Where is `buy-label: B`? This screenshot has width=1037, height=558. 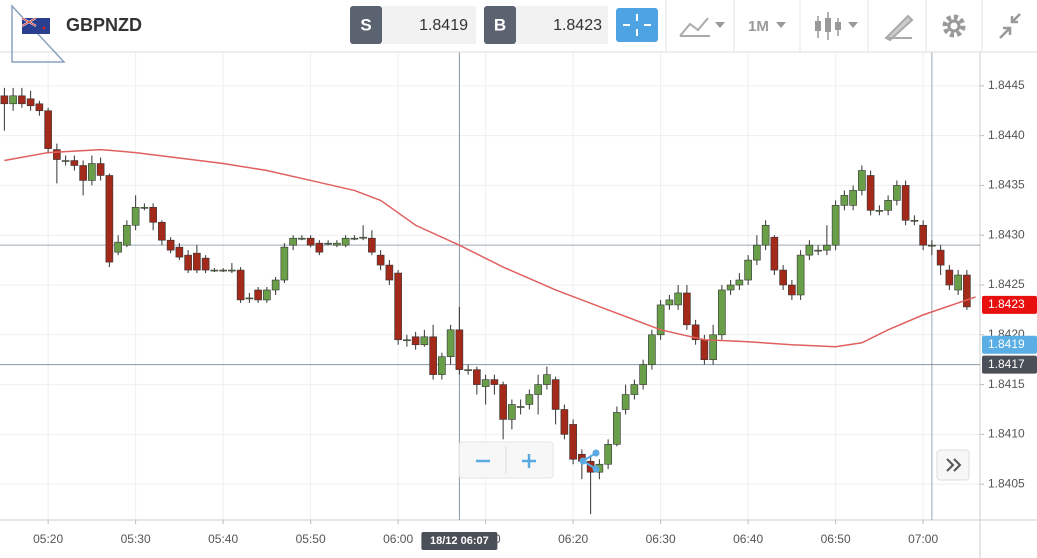 buy-label: B is located at coordinates (500, 24).